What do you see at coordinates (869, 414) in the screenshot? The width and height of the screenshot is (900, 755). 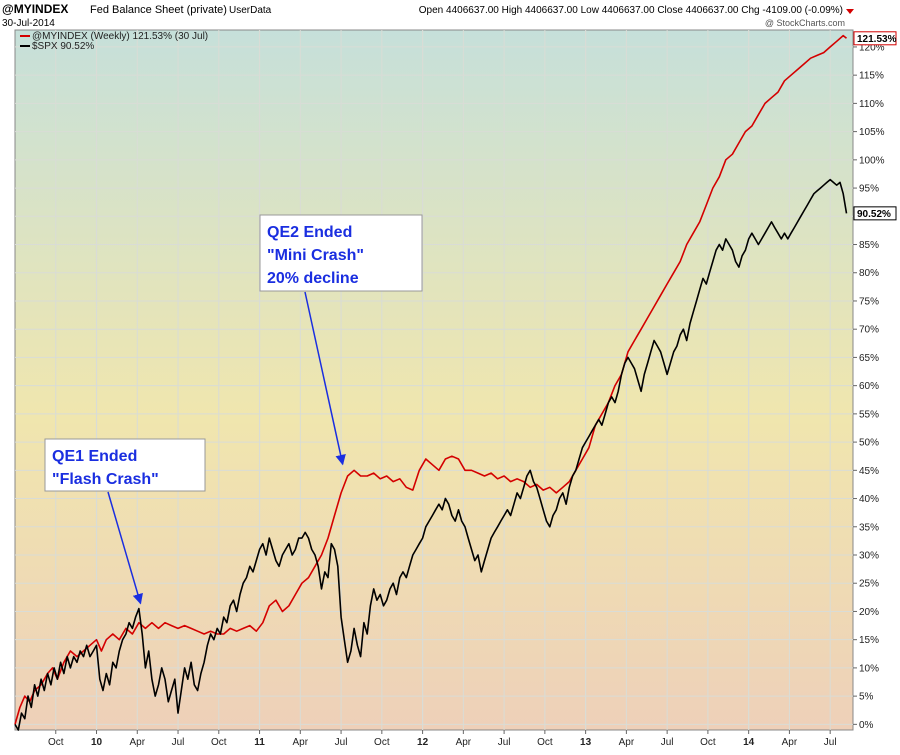 I see `y-tick-label: 55%` at bounding box center [869, 414].